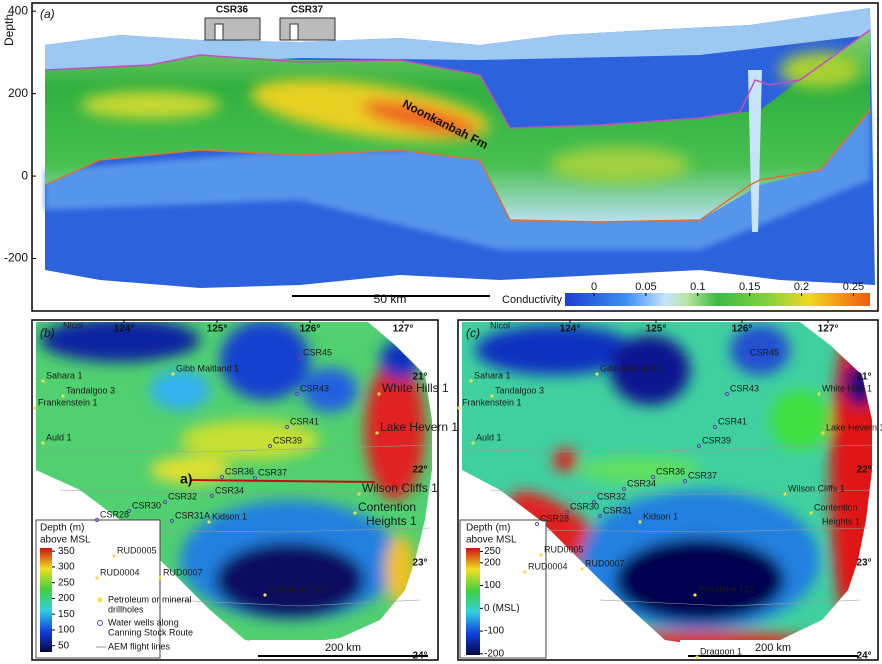  What do you see at coordinates (68, 402) in the screenshot?
I see `place-label: Frankenstein 1` at bounding box center [68, 402].